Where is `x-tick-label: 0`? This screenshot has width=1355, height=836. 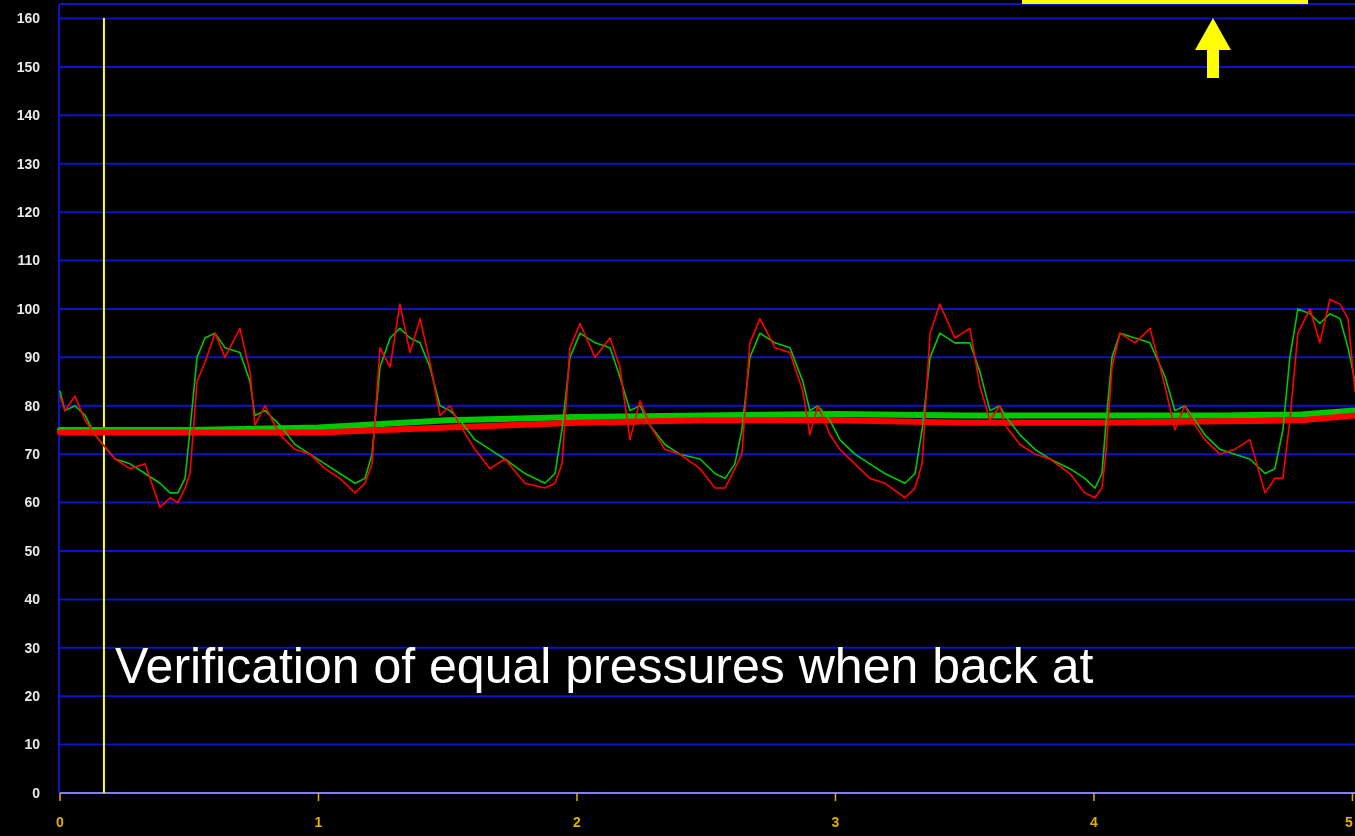 x-tick-label: 0 is located at coordinates (60, 822).